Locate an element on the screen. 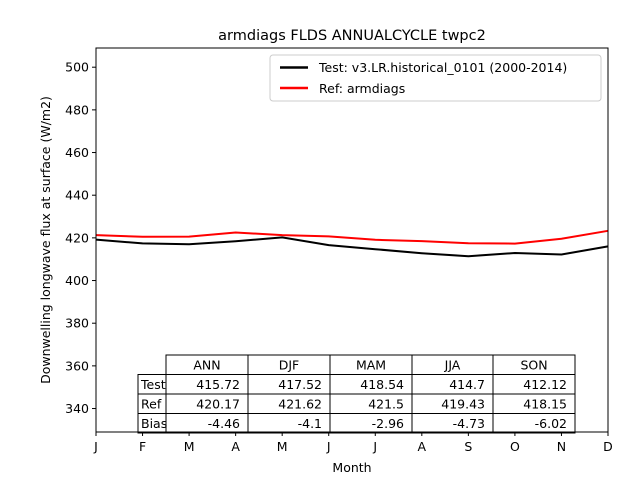 This screenshot has height=480, width=640. table-cell: -4.1 is located at coordinates (310, 423).